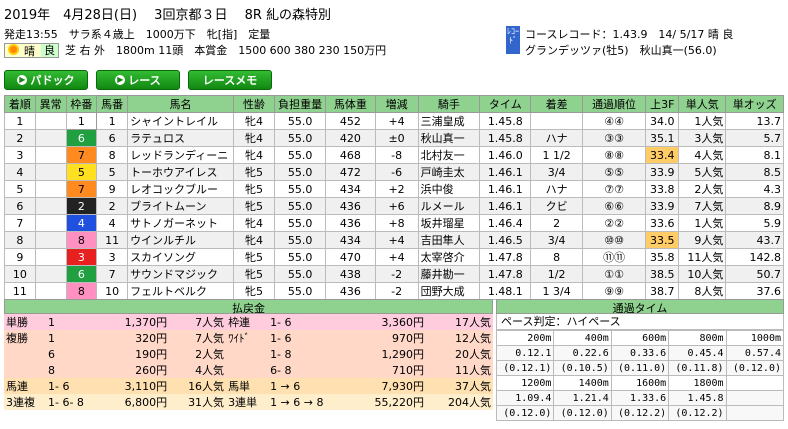 The image size is (788, 429). What do you see at coordinates (46, 80) in the screenshot?
I see `paddock-button: ▶ パドック` at bounding box center [46, 80].